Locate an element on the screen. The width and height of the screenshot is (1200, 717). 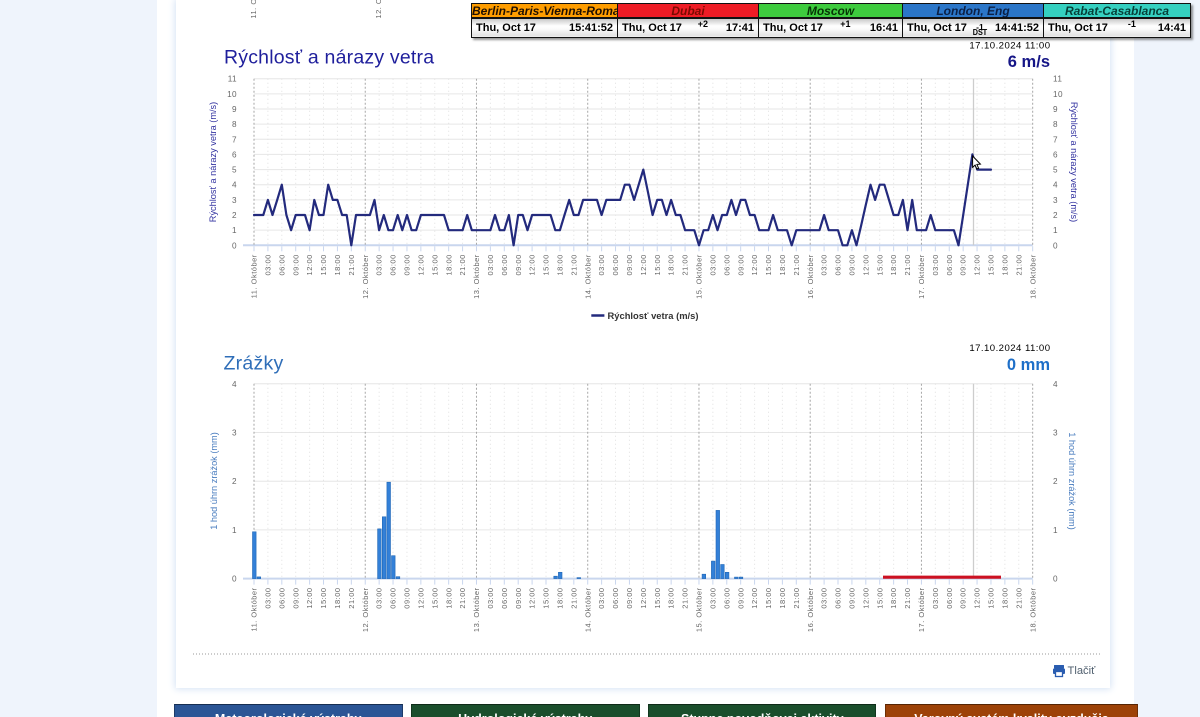
svg-text: Zrážky is located at coordinates (254, 363).